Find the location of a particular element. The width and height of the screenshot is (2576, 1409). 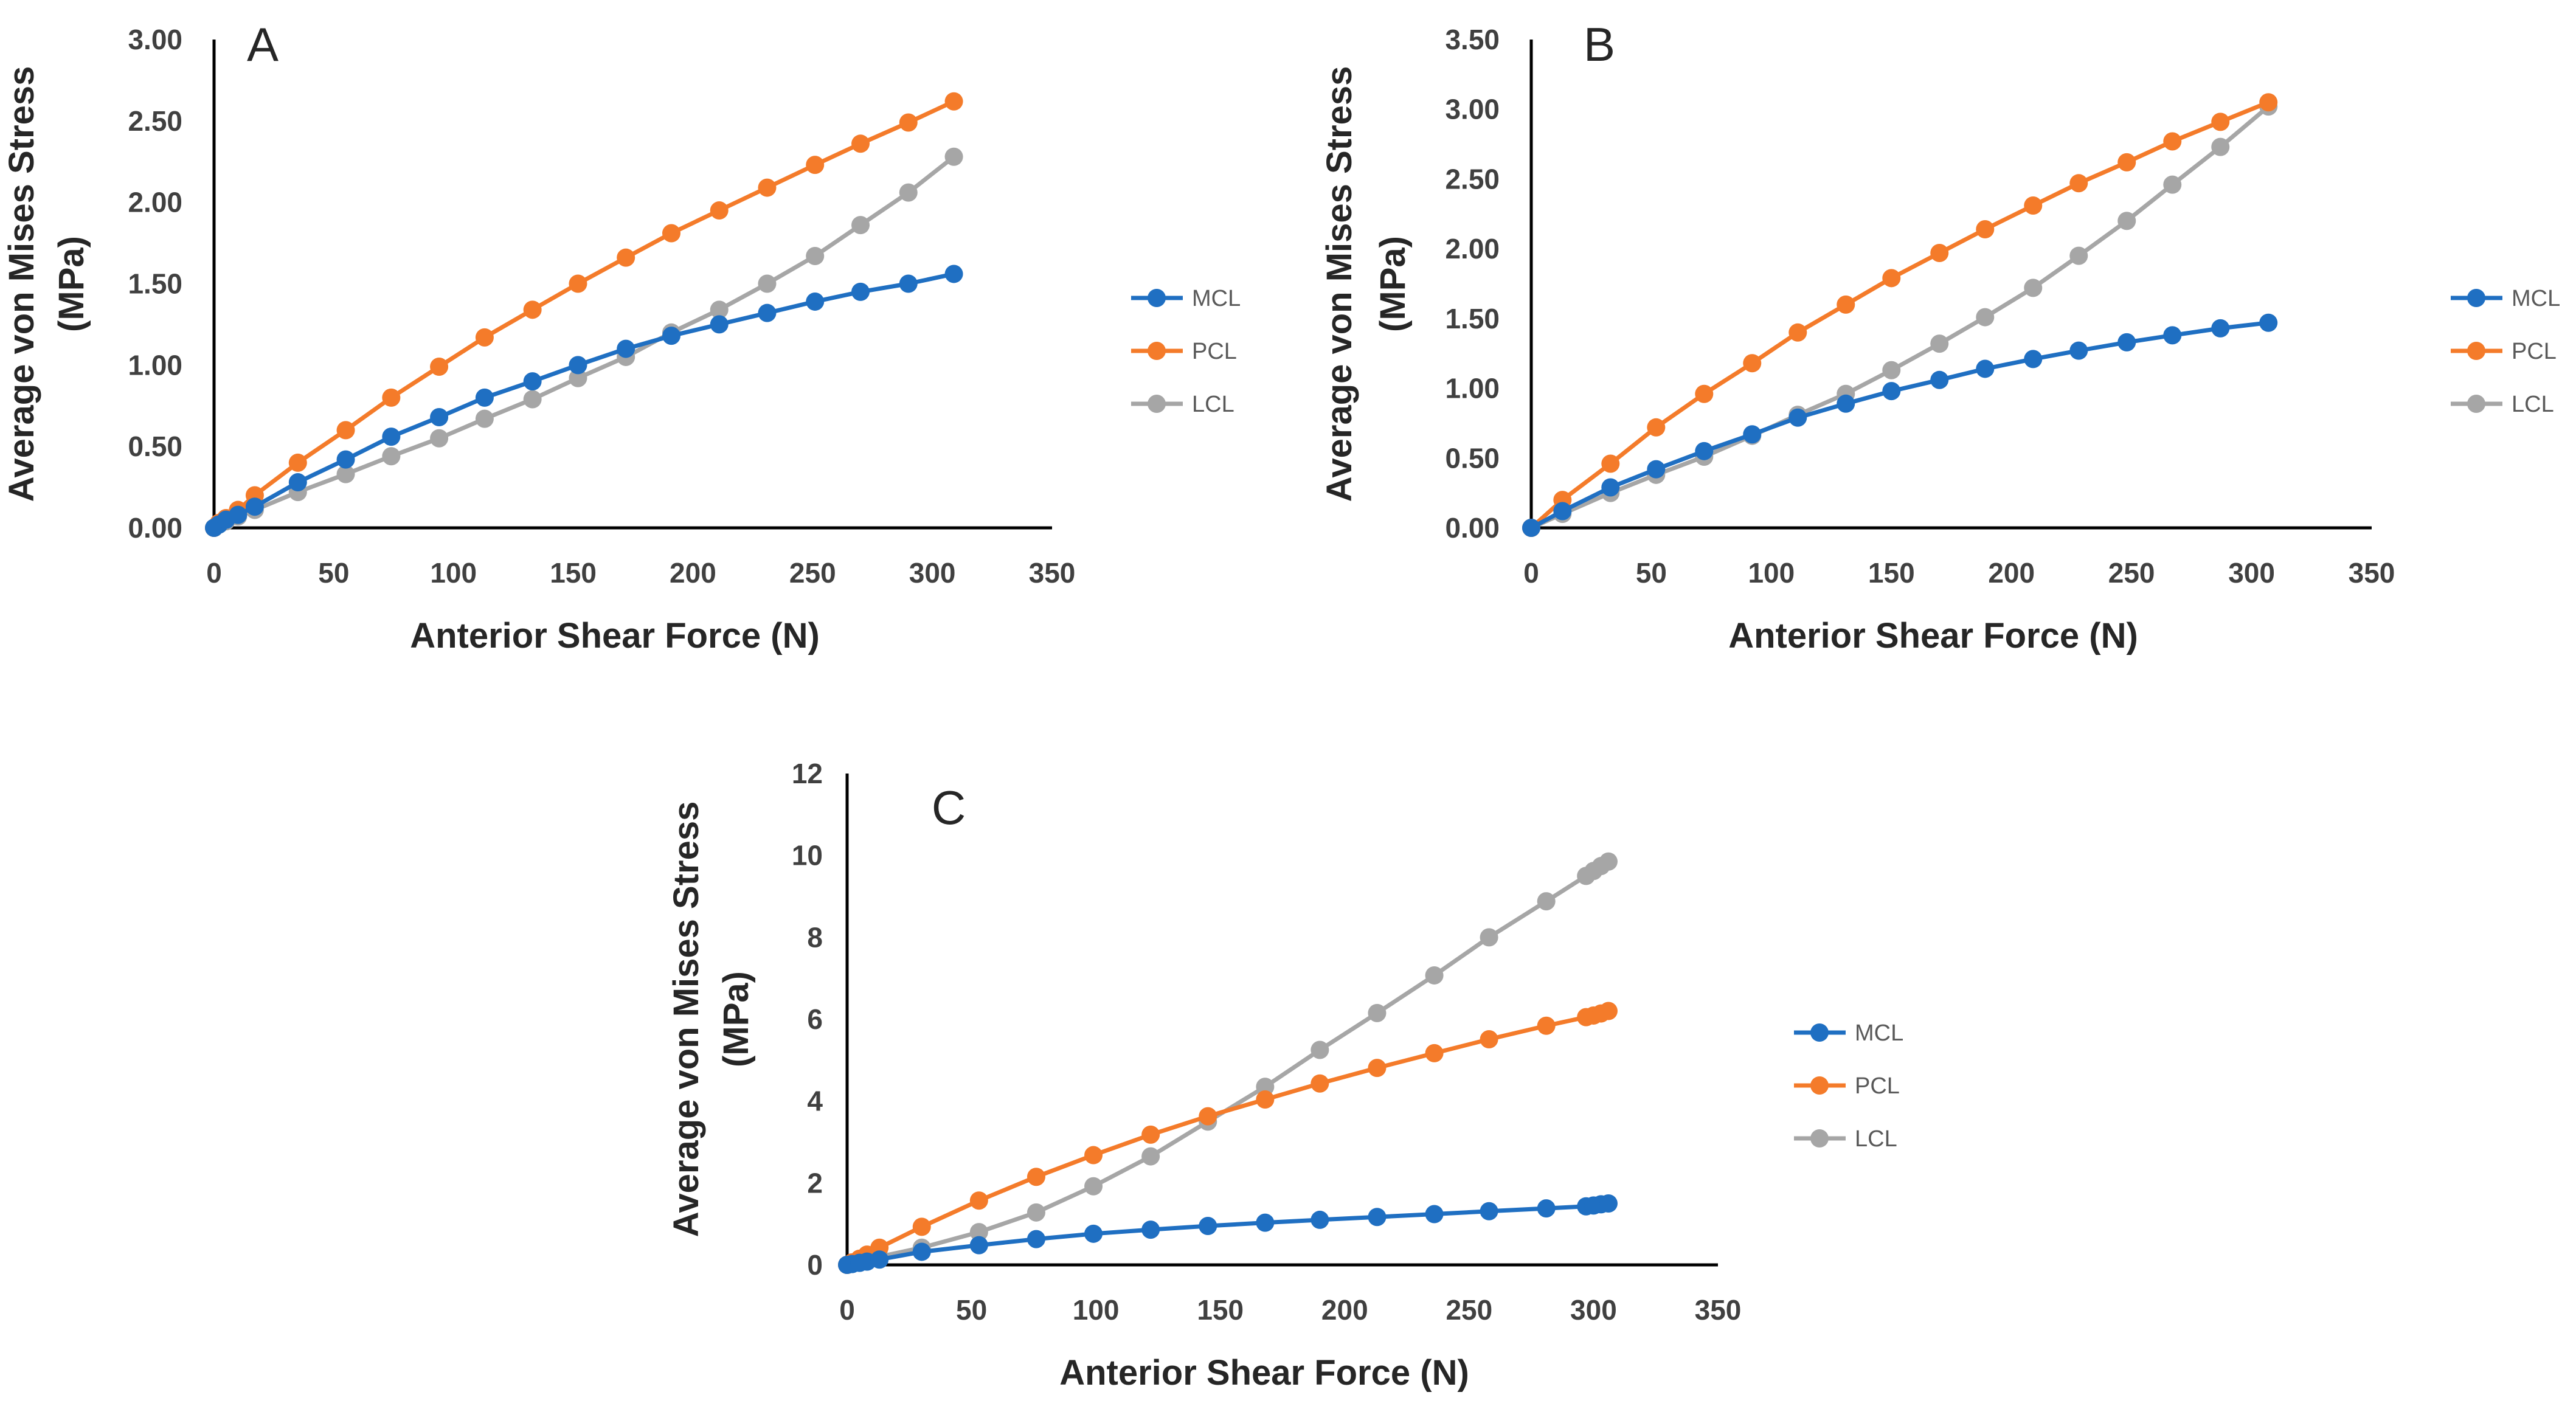

legend: MCL PCL LCL is located at coordinates (1186, 351).